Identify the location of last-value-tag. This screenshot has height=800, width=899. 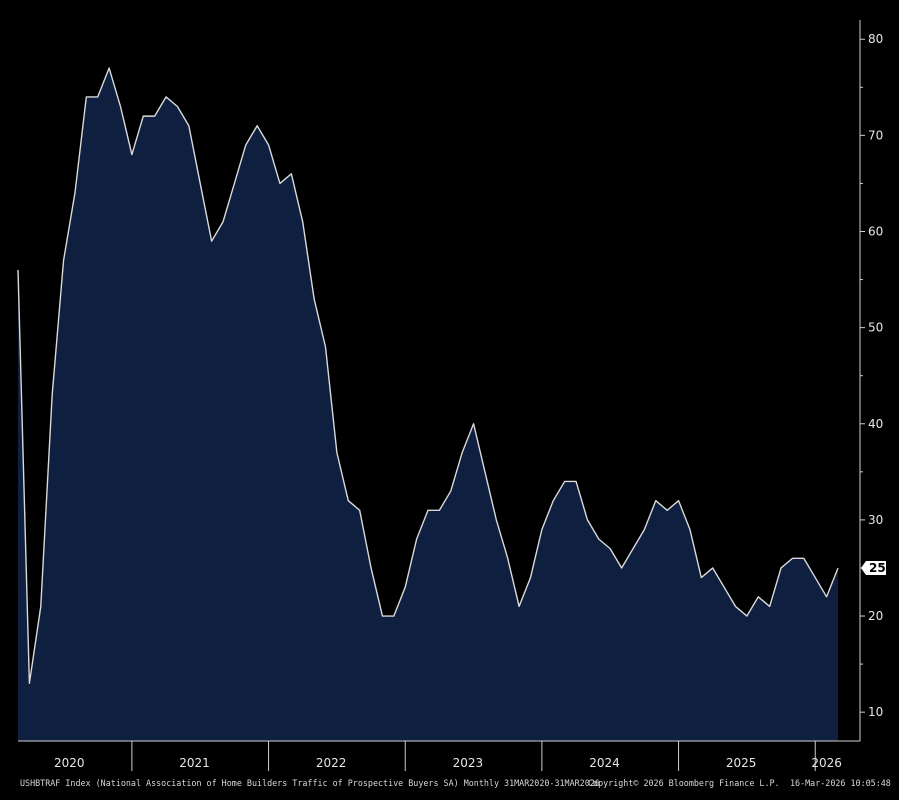
(873, 567).